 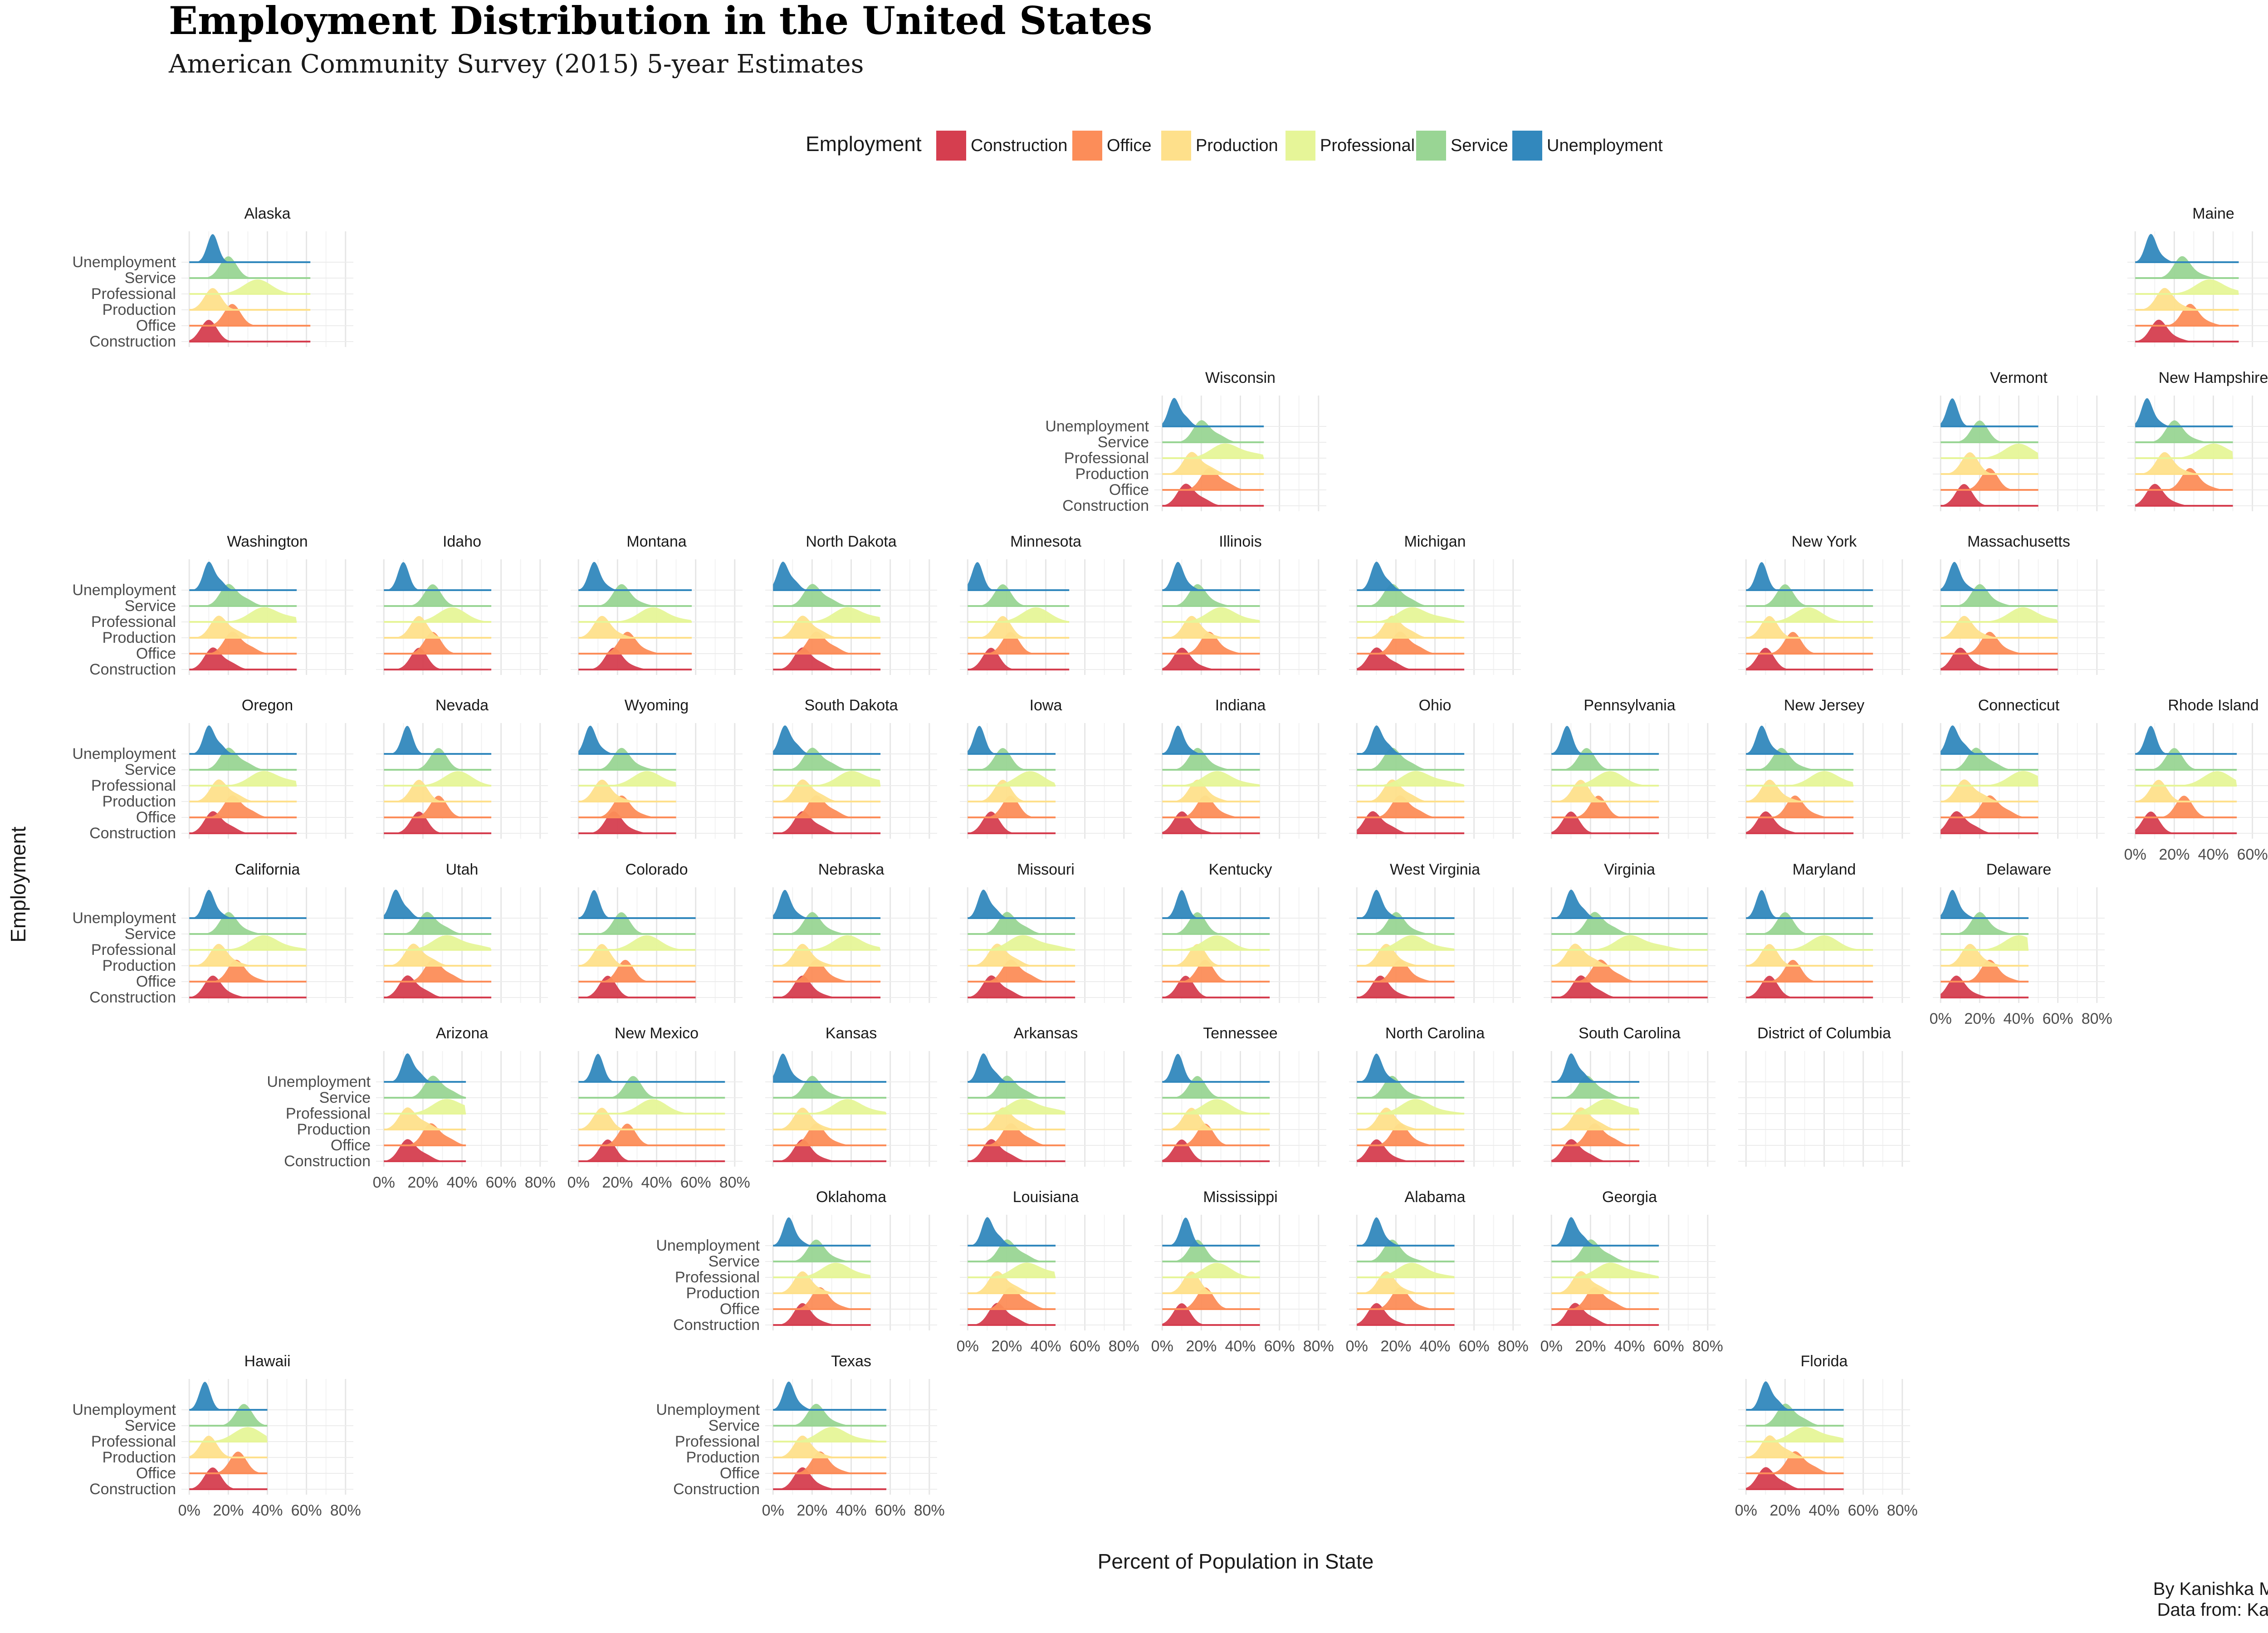 I want to click on state-label: Hawaii, so click(x=267, y=1361).